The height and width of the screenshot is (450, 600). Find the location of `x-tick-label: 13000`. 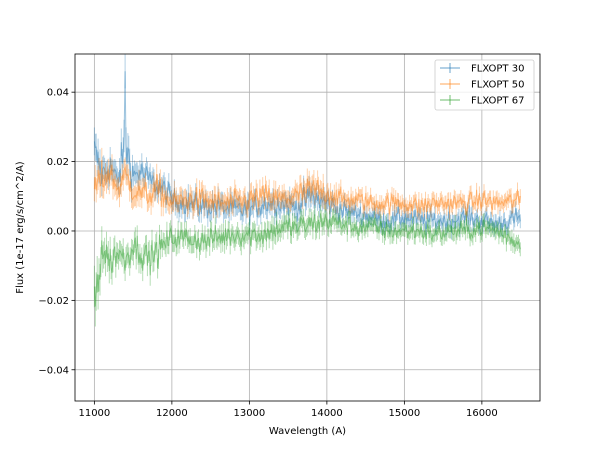

x-tick-label: 13000 is located at coordinates (249, 413).